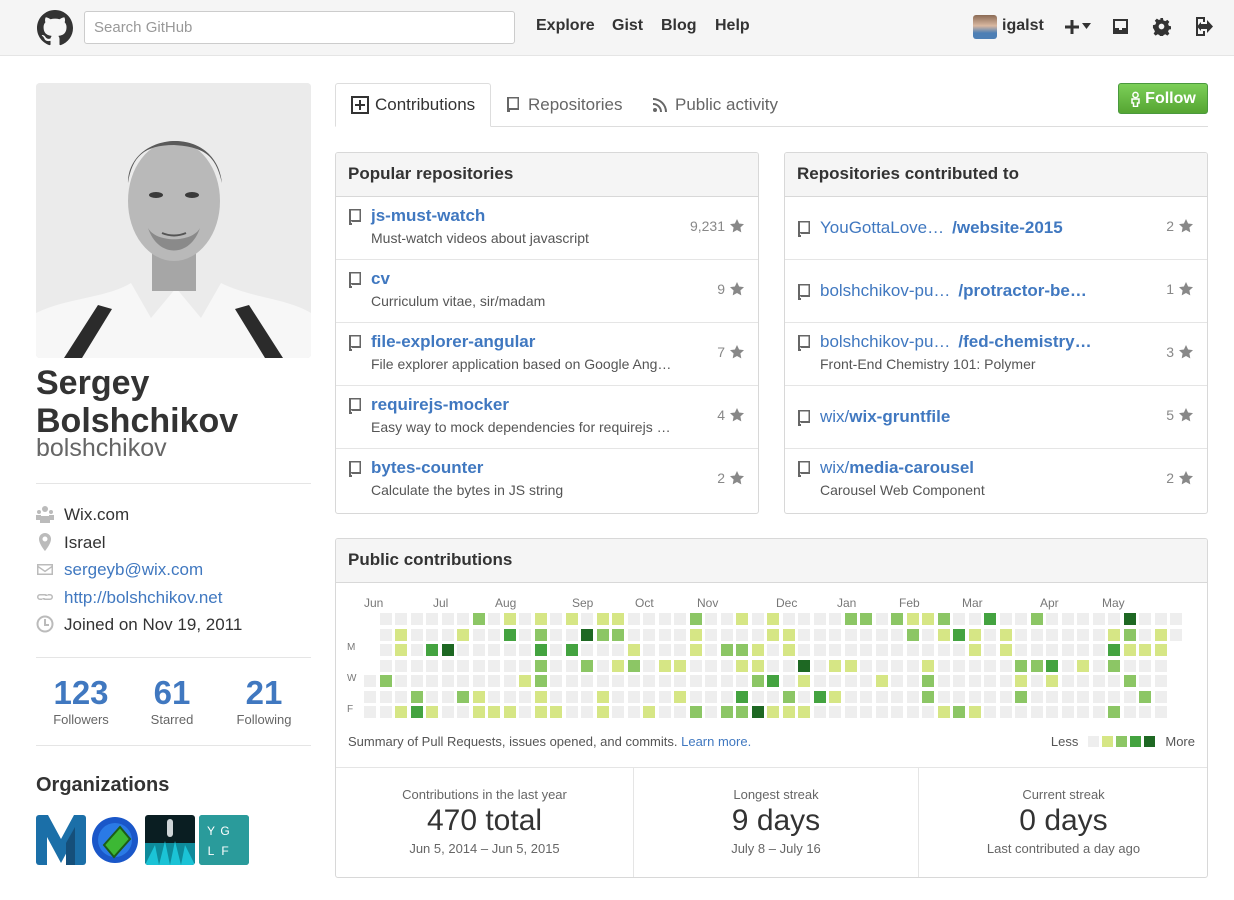 The height and width of the screenshot is (900, 1234). I want to click on repo-stars: 5, so click(1180, 415).